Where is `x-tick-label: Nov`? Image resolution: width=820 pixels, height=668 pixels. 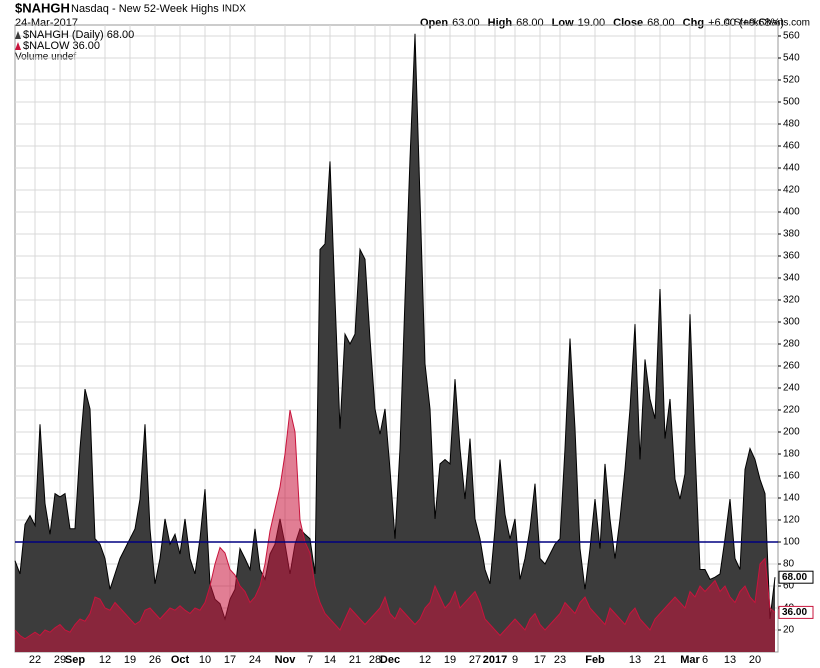 x-tick-label: Nov is located at coordinates (286, 660).